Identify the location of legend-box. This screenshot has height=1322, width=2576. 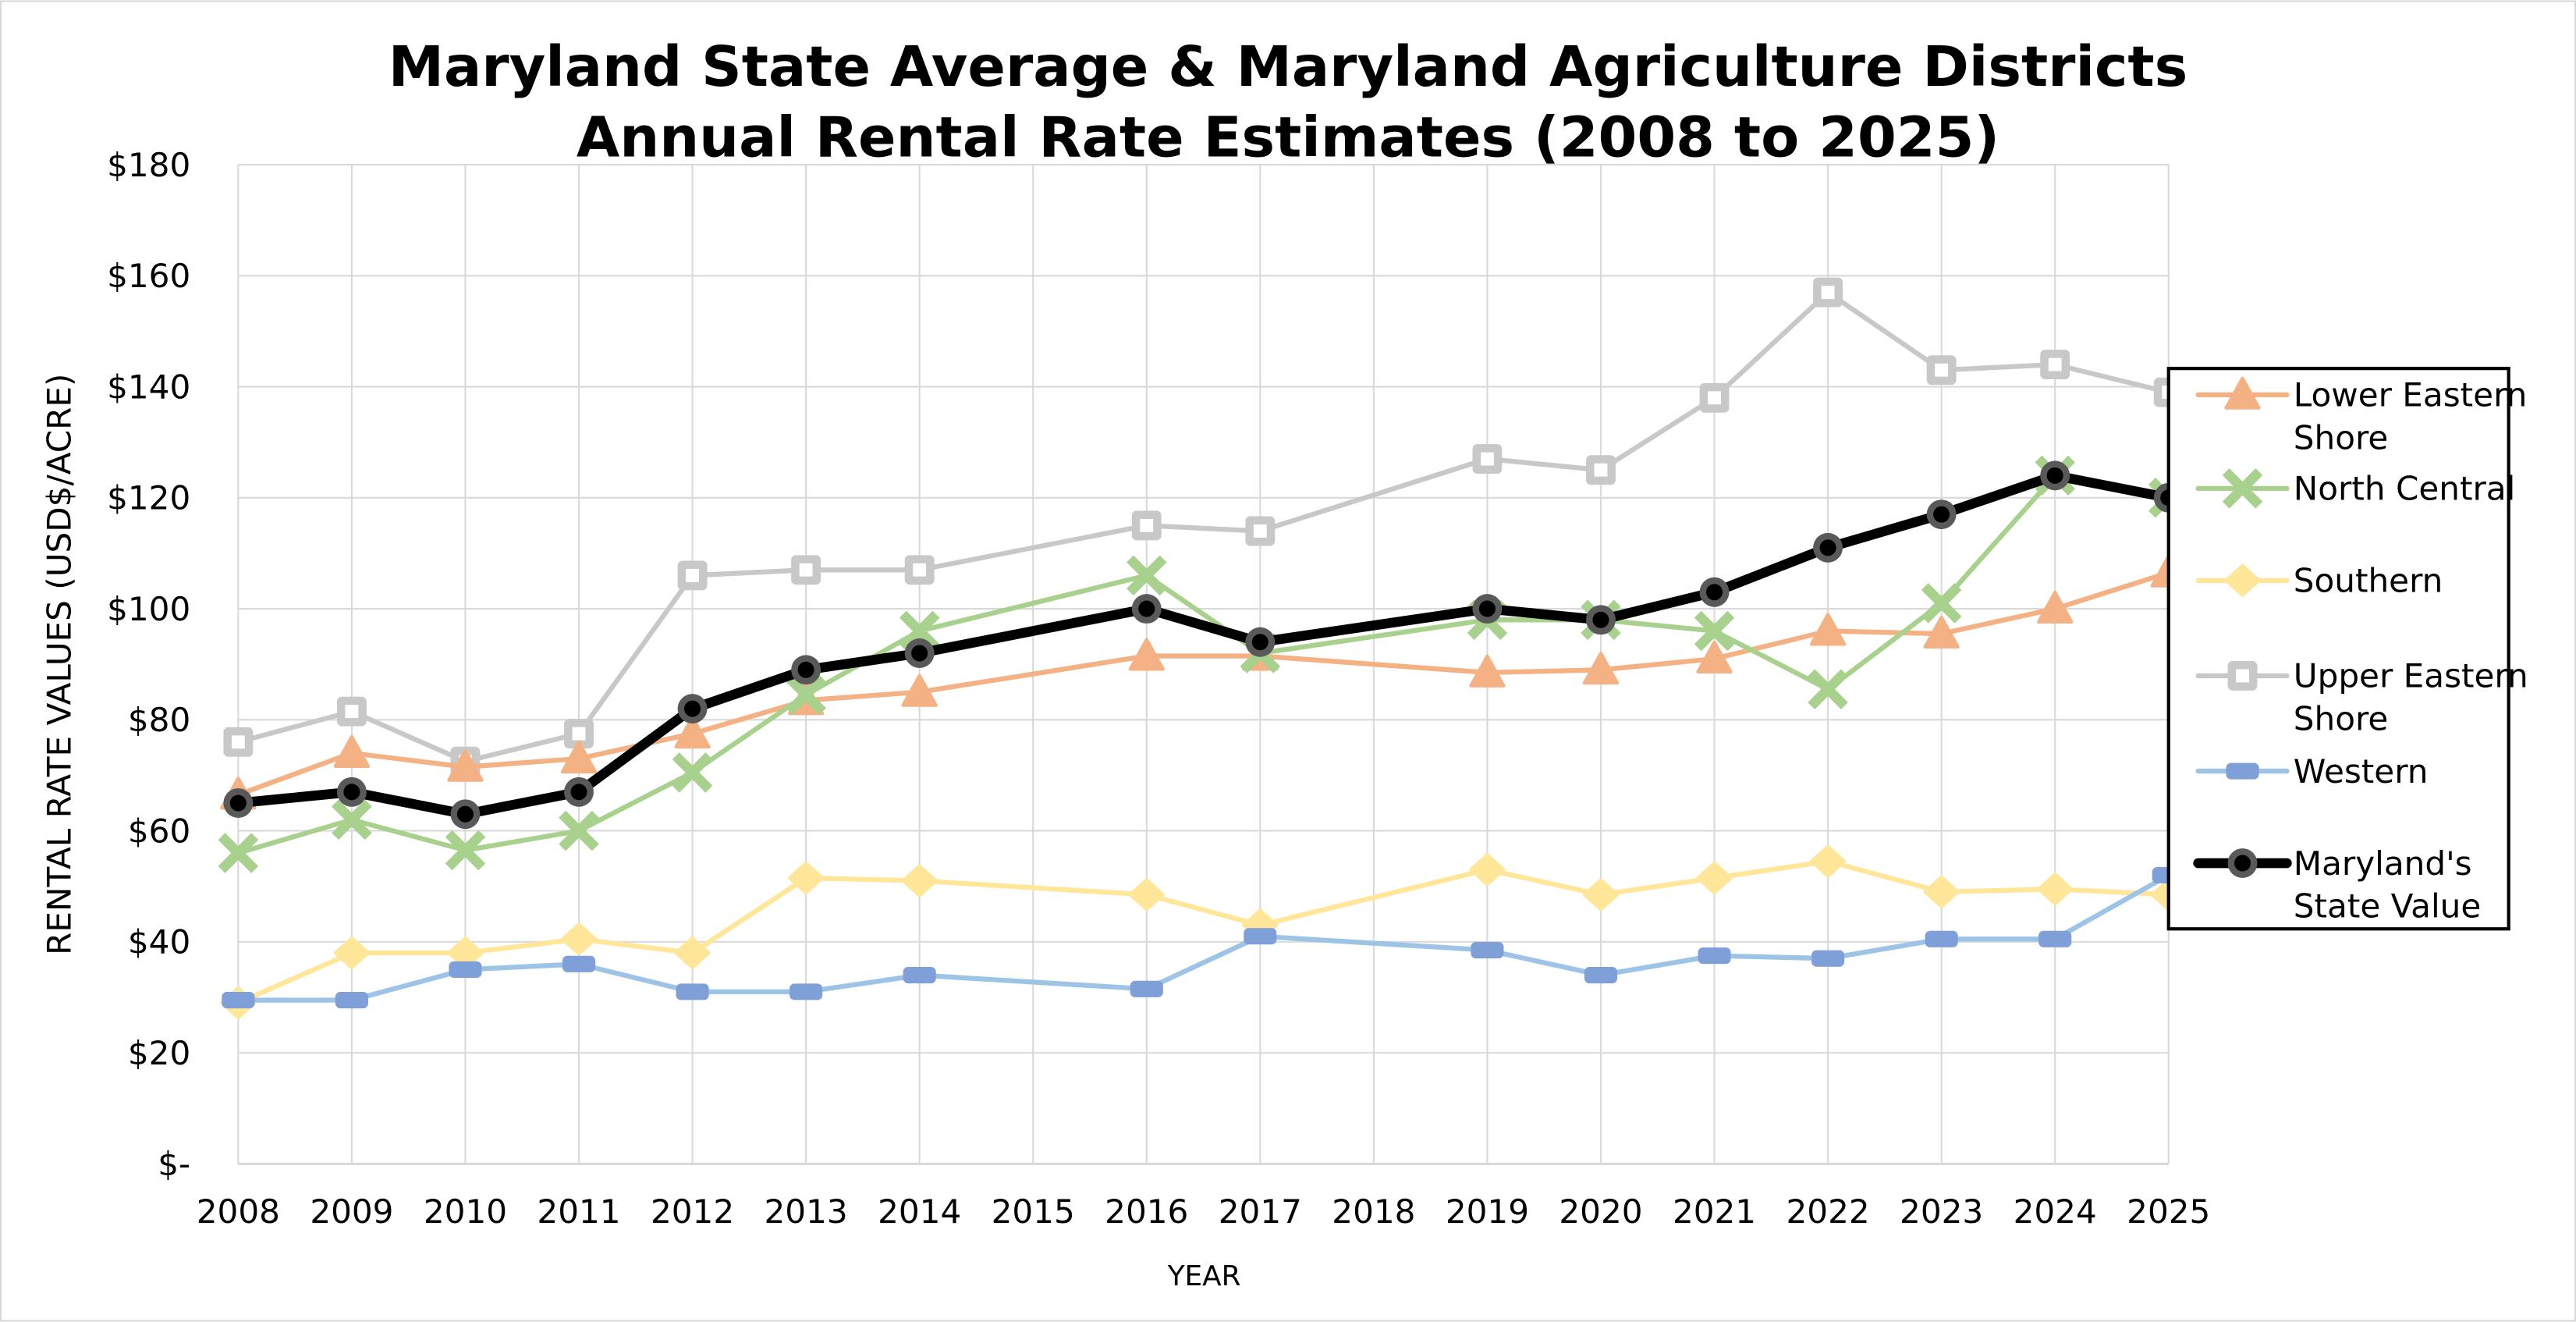
(2338, 649).